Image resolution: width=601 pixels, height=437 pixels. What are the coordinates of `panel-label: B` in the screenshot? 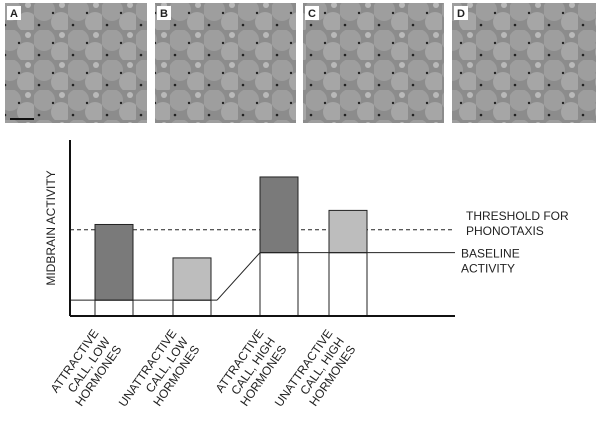 It's located at (164, 14).